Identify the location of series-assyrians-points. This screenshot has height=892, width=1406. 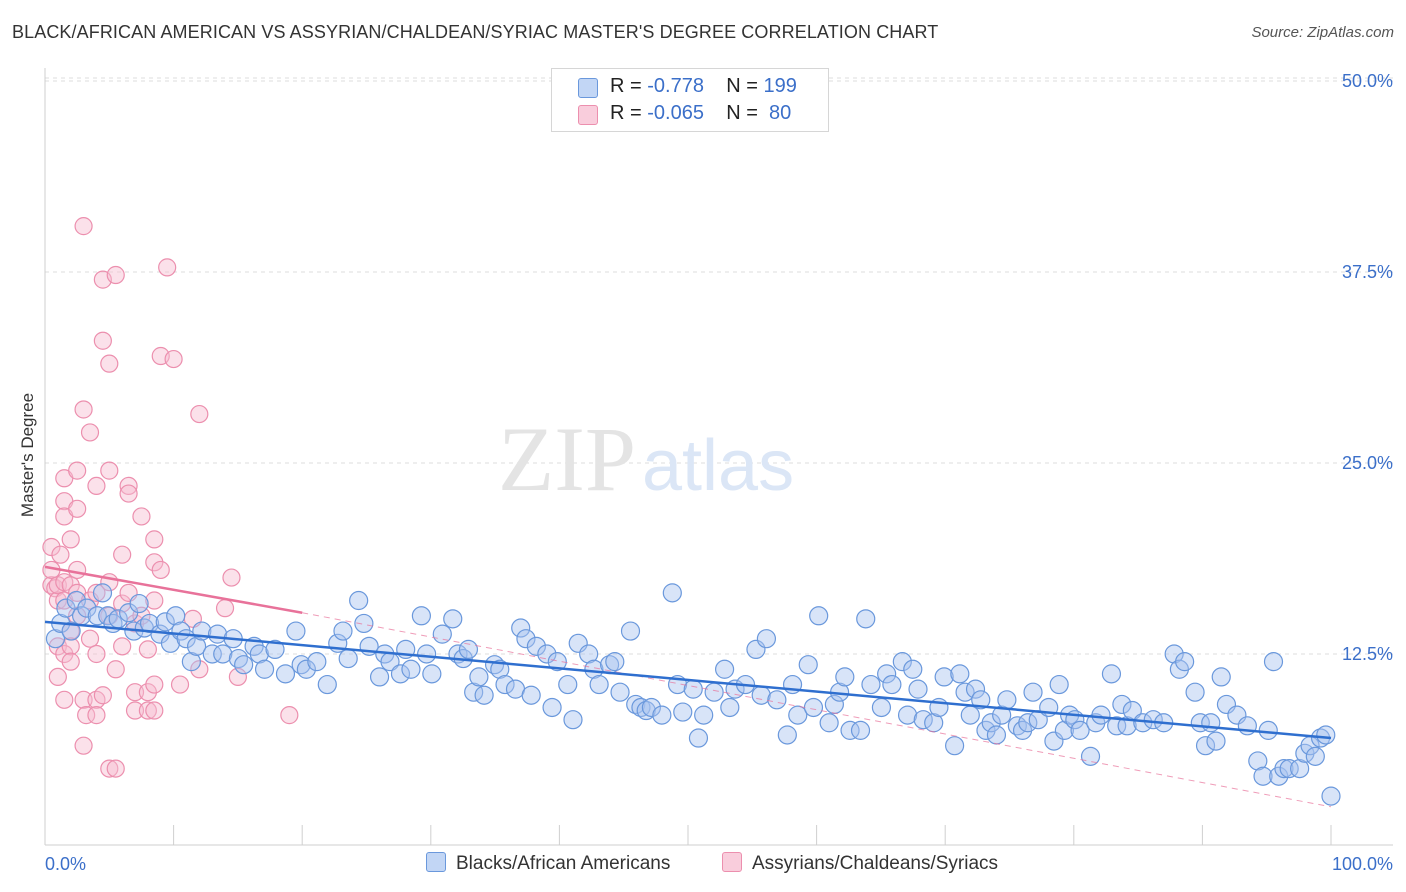
(170, 497).